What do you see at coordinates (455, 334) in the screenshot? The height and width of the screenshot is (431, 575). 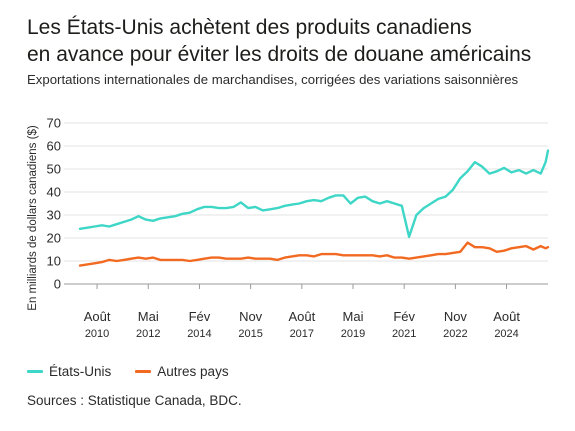 I see `x-tick-year: 2022` at bounding box center [455, 334].